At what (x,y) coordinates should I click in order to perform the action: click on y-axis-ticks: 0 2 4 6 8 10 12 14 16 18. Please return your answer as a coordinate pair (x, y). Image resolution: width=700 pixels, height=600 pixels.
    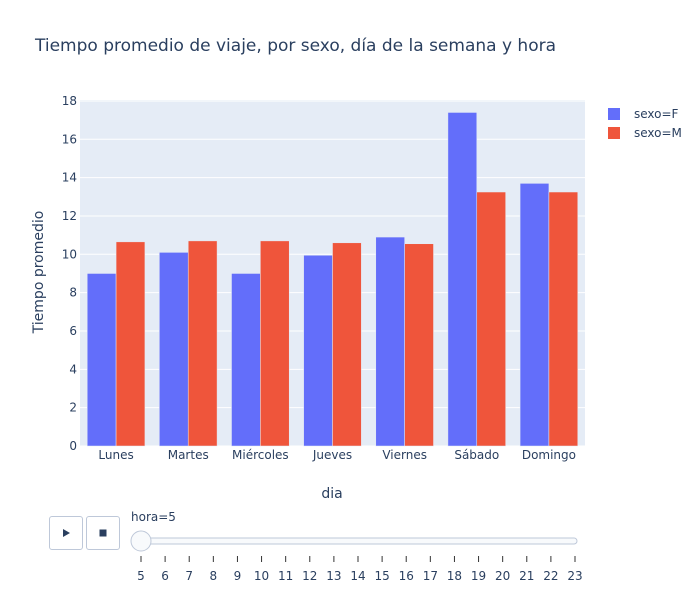
    Looking at the image, I should click on (69, 273).